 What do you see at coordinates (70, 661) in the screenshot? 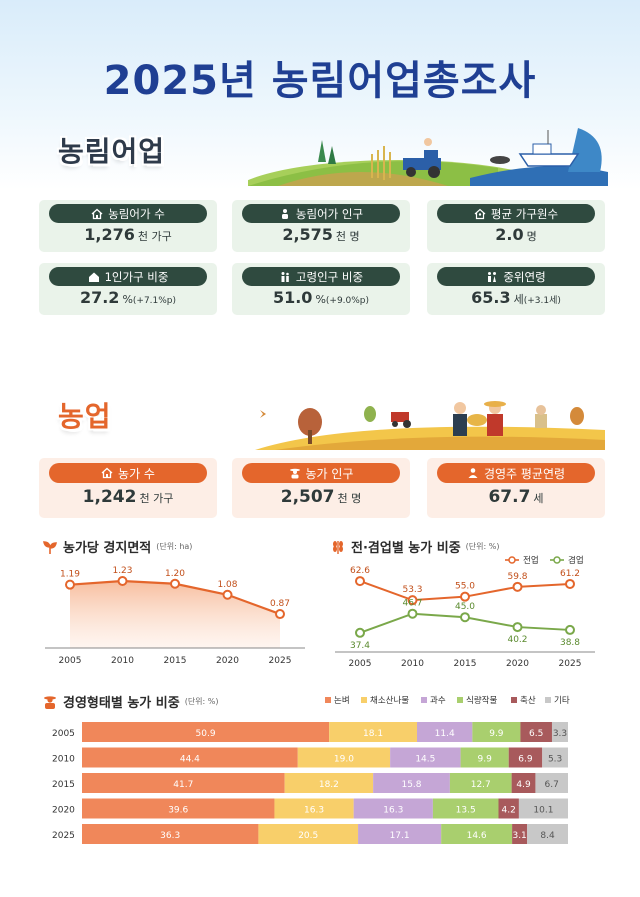
I see `area-x-tick: 2005` at bounding box center [70, 661].